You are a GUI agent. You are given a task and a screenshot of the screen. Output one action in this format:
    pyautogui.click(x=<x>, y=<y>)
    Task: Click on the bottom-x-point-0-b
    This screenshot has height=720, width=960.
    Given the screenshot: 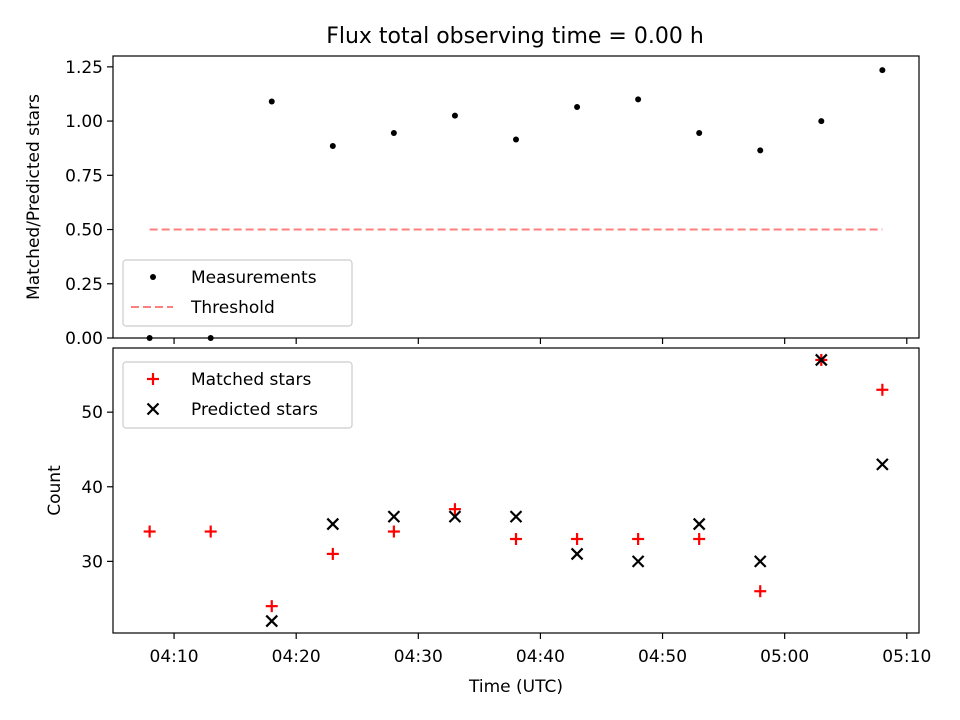 What is the action you would take?
    pyautogui.click(x=272, y=621)
    